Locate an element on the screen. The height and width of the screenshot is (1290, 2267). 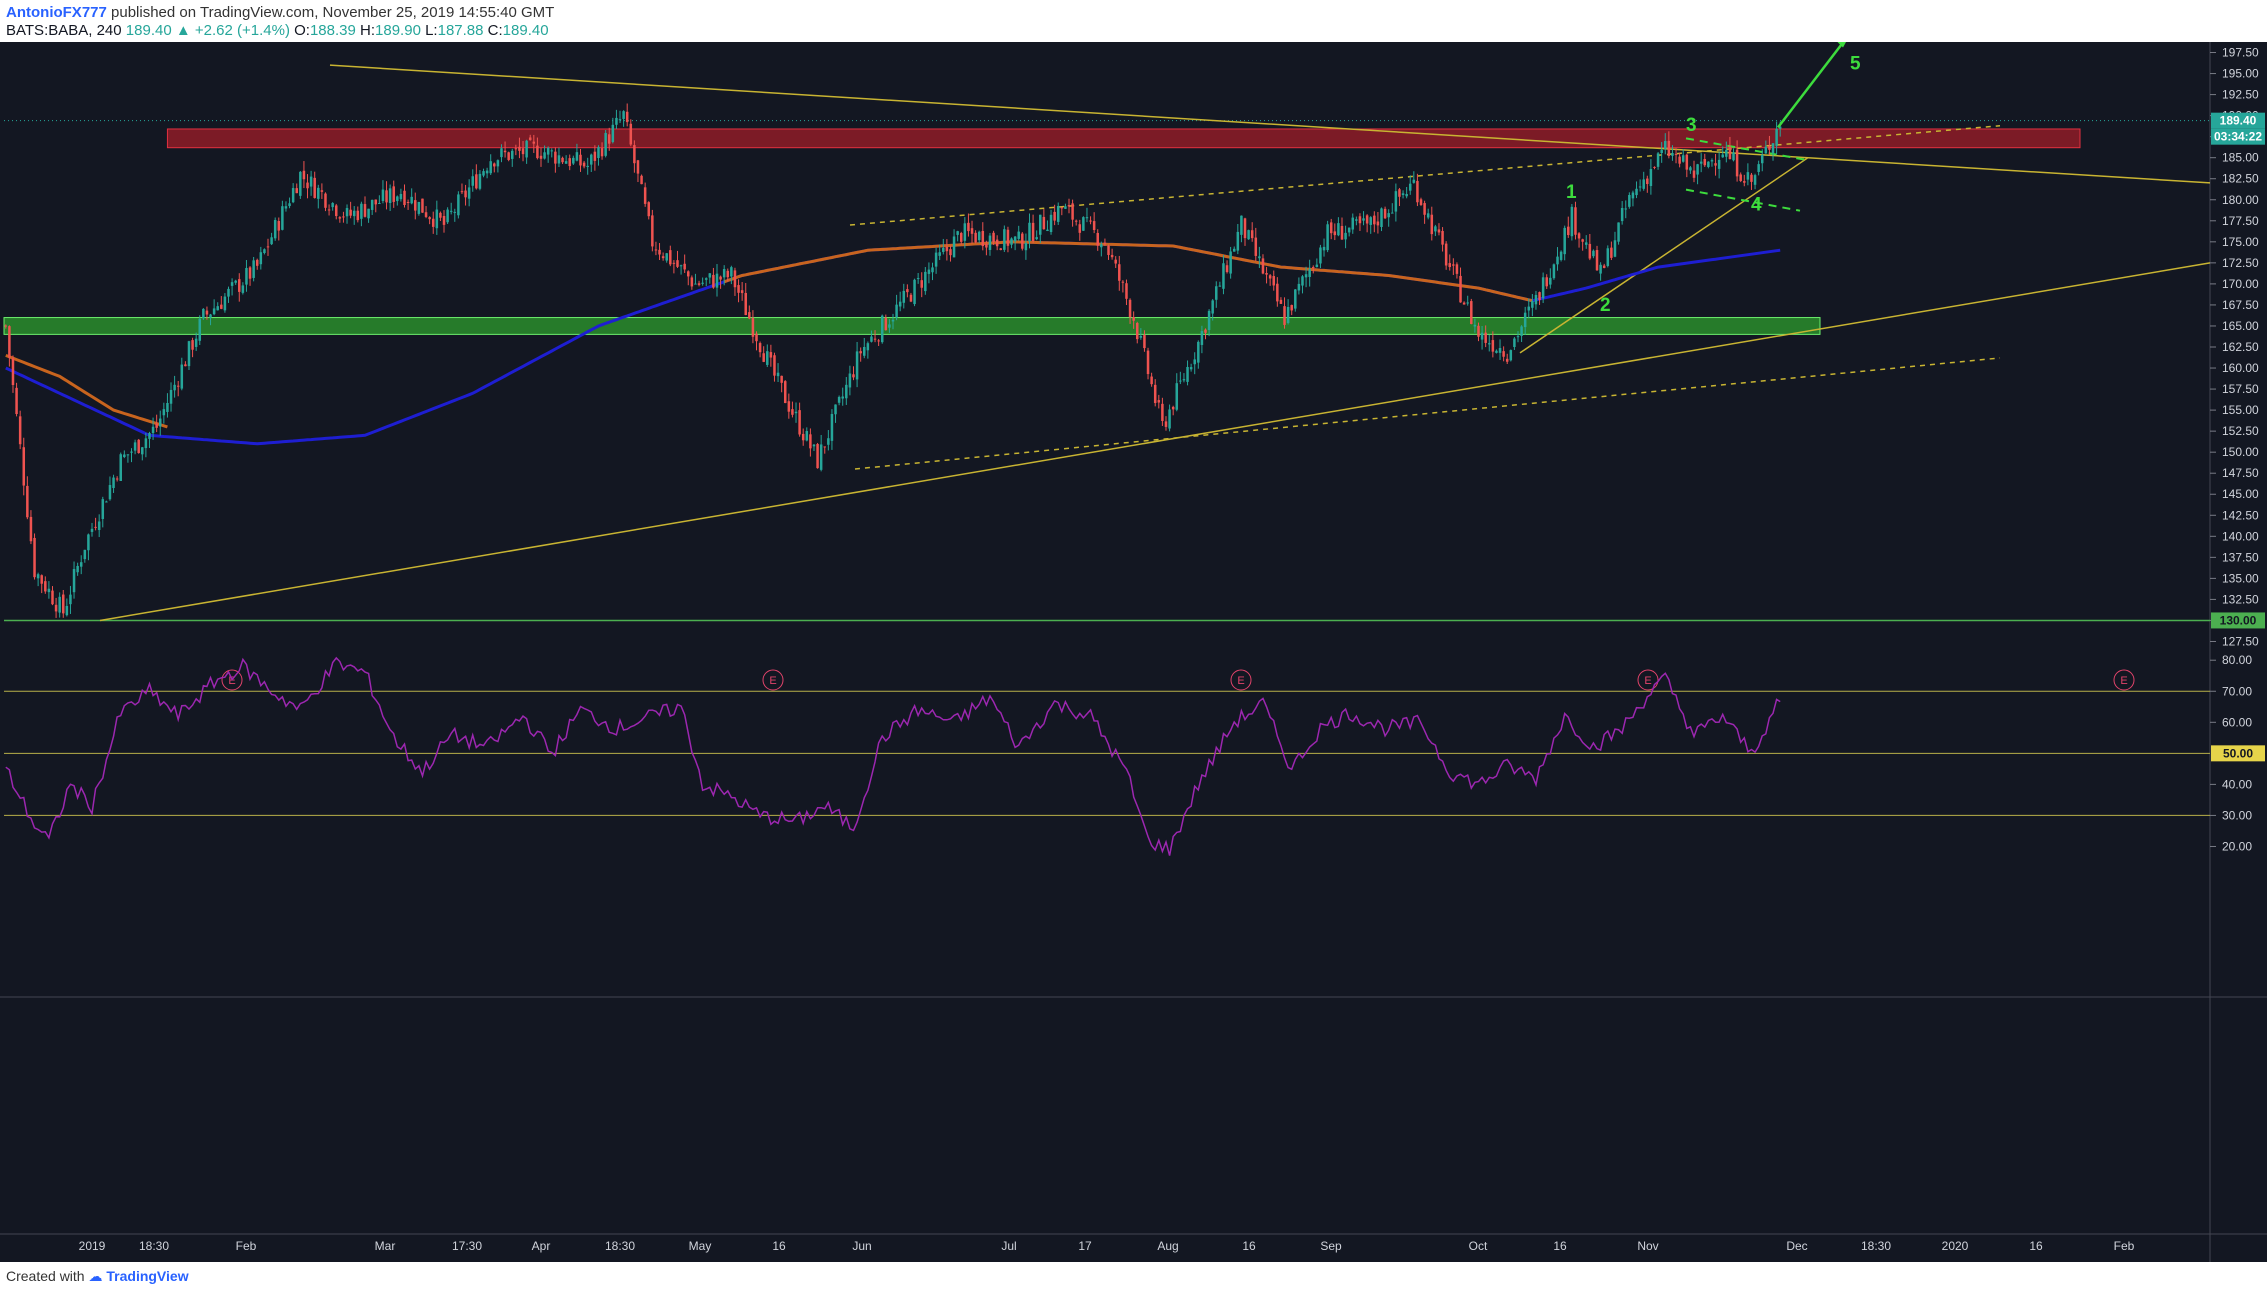
open-label: O: is located at coordinates (302, 30).